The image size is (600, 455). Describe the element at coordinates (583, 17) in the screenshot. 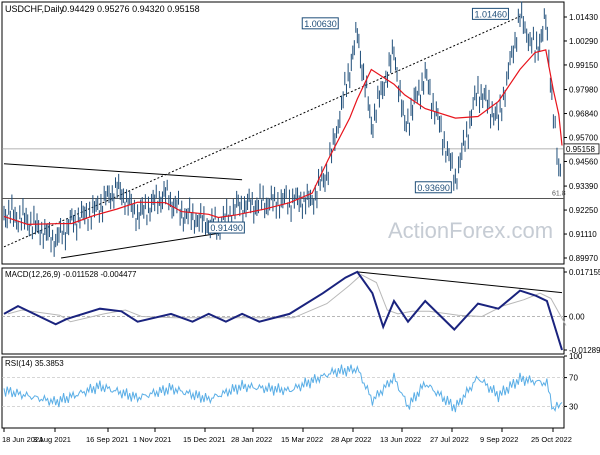

I see `price-axis-tick-label: 1.01430` at that location.